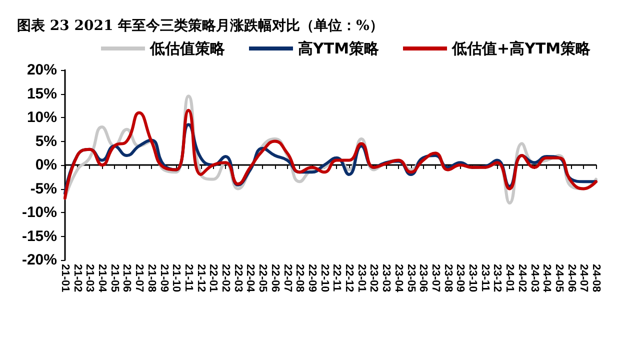 The height and width of the screenshot is (345, 642). Describe the element at coordinates (187, 49) in the screenshot. I see `legend-label: 低估值策略` at that location.